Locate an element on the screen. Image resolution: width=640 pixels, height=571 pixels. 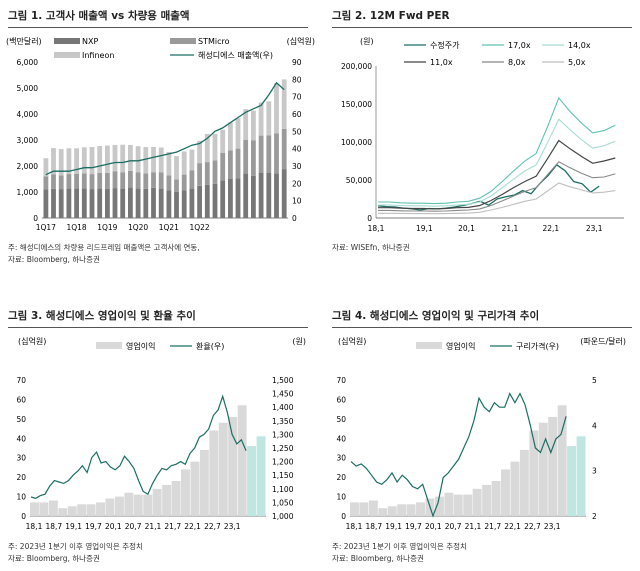
x-tick-label: 20,7 is located at coordinates (453, 526).